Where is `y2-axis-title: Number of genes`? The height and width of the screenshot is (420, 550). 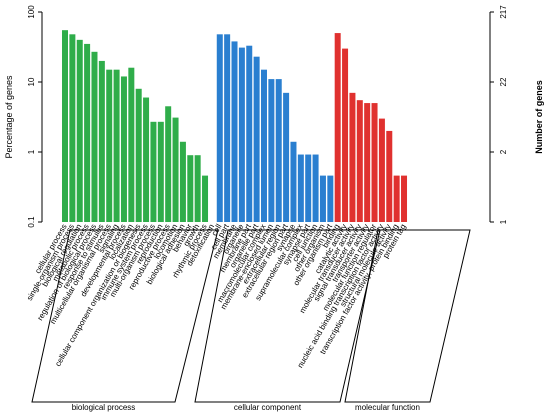 y2-axis-title: Number of genes is located at coordinates (539, 117).